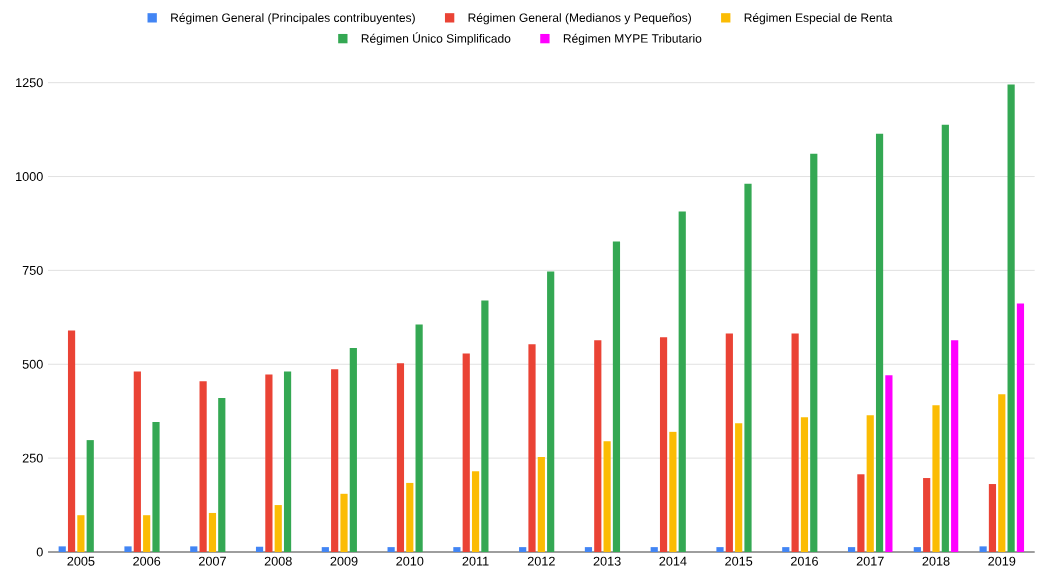  What do you see at coordinates (936, 561) in the screenshot?
I see `x-tick-label: 2018` at bounding box center [936, 561].